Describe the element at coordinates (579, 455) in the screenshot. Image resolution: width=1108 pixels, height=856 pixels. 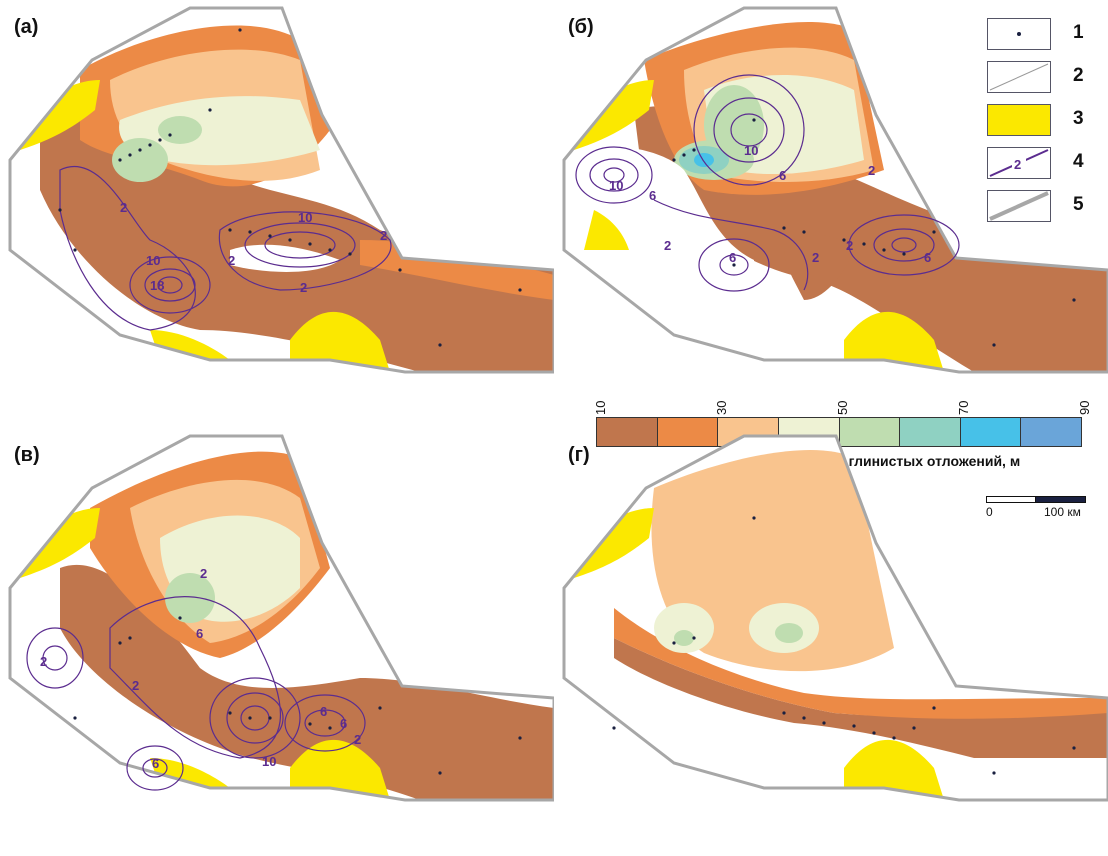
I see `panel-label: (г)` at that location.